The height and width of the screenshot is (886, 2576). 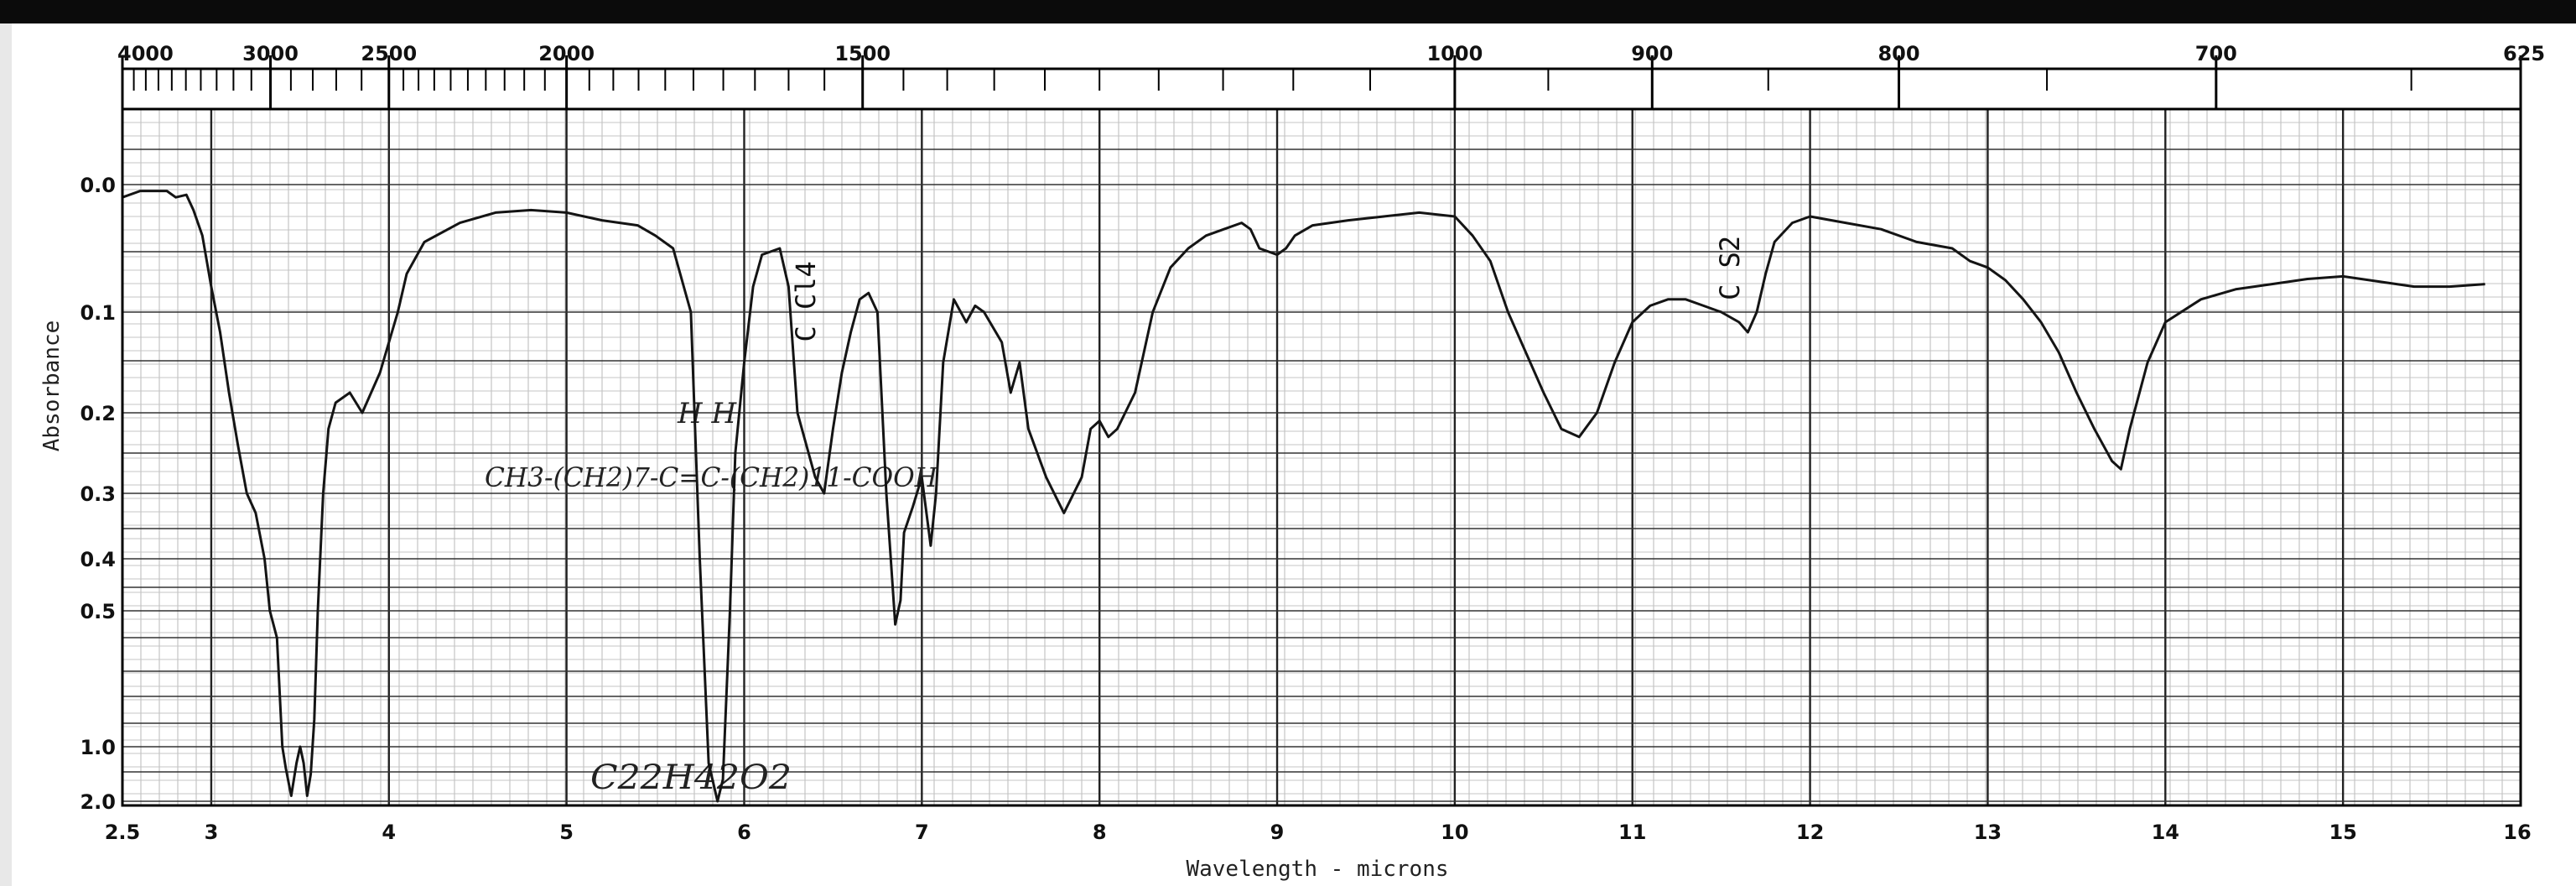 I want to click on wavenumber-tick-label: 2000, so click(x=566, y=53).